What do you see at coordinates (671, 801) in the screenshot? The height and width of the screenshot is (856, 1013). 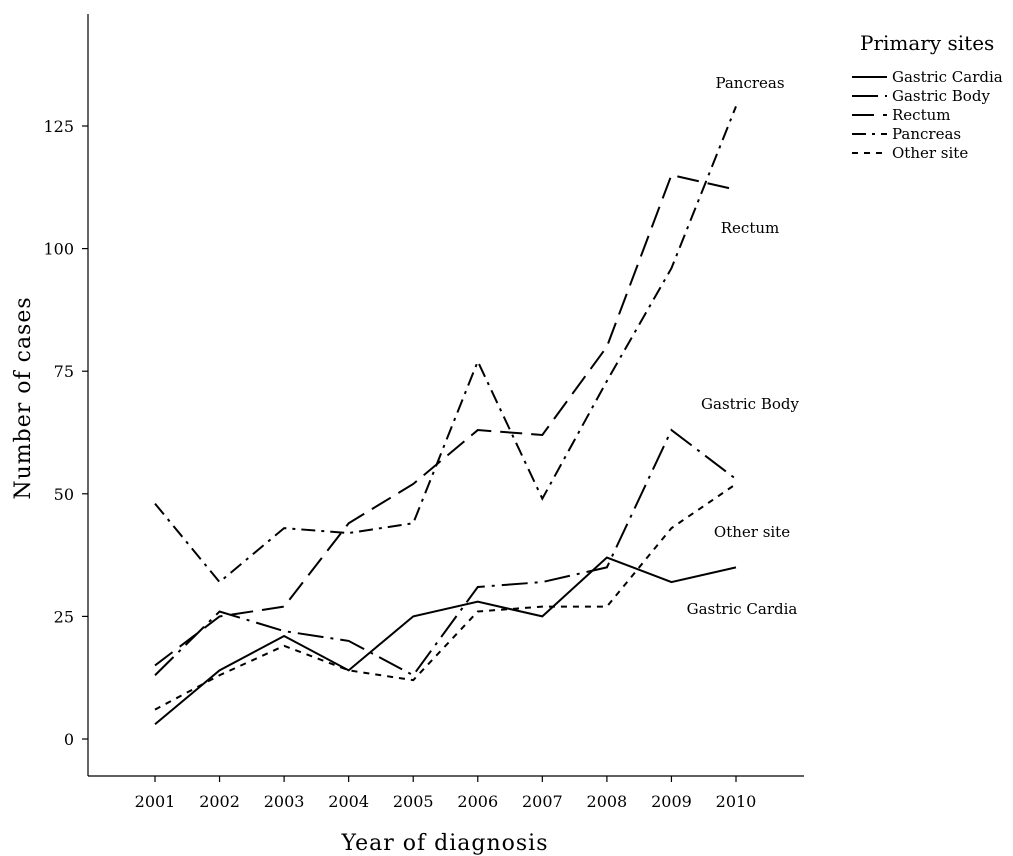 I see `x-tick-label: 2009` at bounding box center [671, 801].